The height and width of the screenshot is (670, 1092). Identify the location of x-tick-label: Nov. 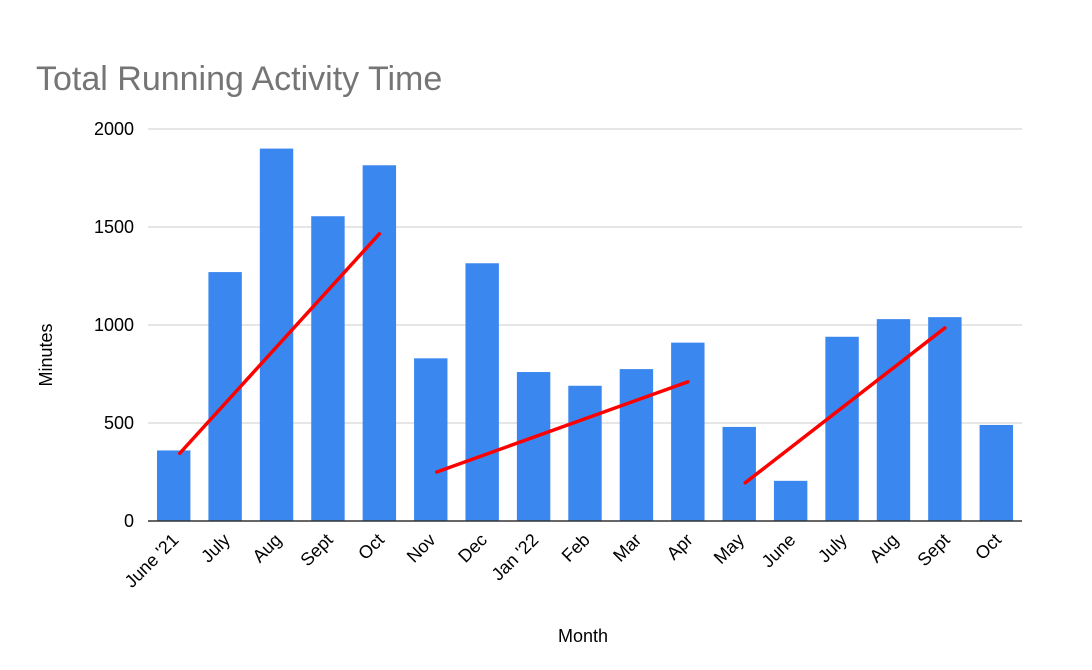
(421, 548).